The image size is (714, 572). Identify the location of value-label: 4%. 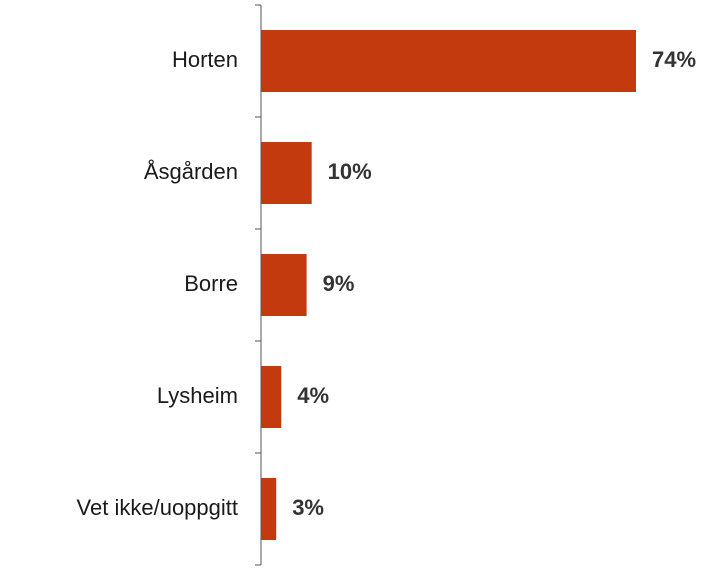
(313, 395).